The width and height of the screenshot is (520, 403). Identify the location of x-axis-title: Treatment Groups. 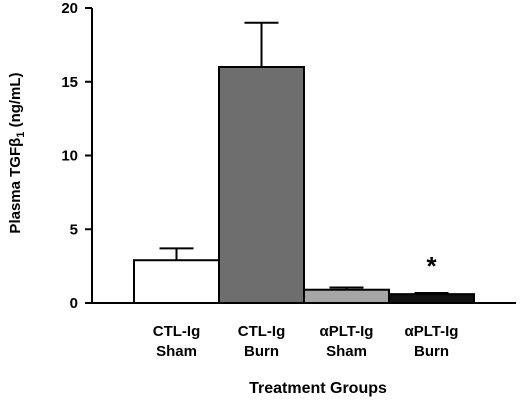
(318, 388).